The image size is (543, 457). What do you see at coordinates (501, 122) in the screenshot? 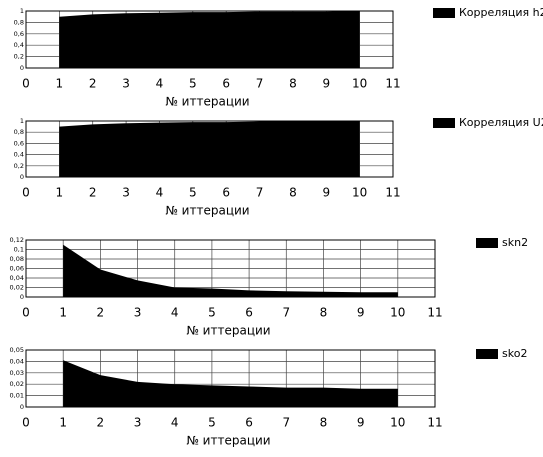
I see `legend-label: Корреляция U2` at bounding box center [501, 122].